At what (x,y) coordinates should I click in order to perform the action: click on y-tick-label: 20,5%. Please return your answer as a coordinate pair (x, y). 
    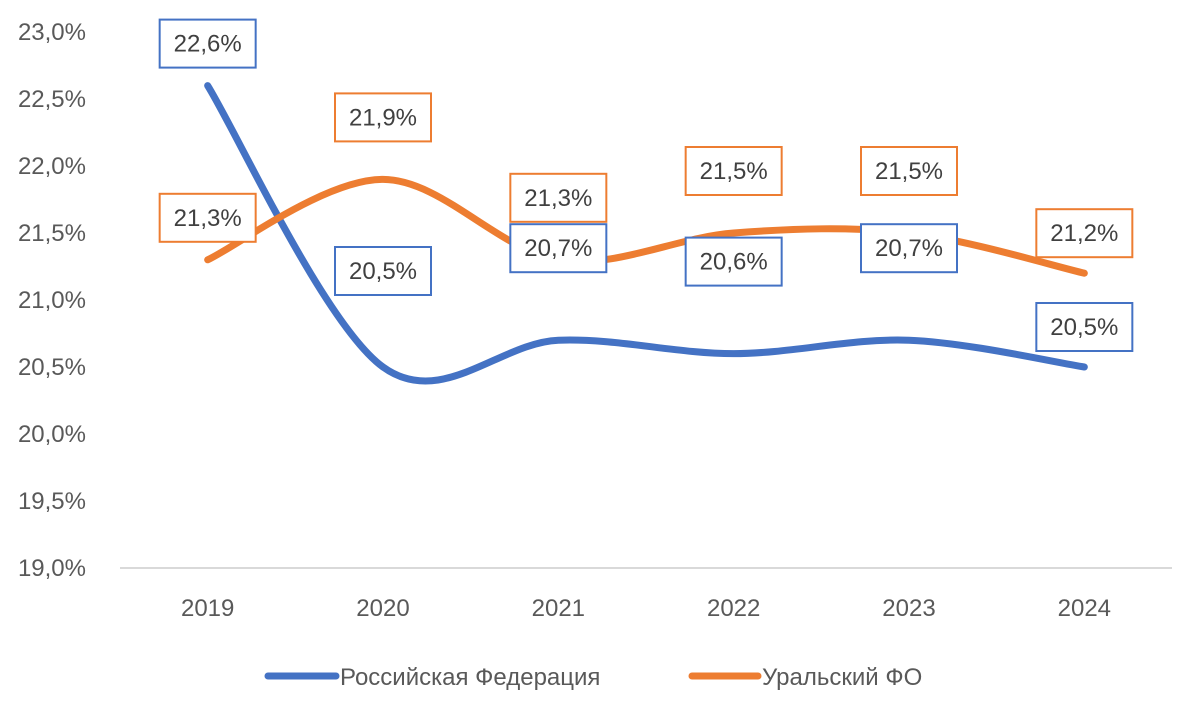
    Looking at the image, I should click on (52, 367).